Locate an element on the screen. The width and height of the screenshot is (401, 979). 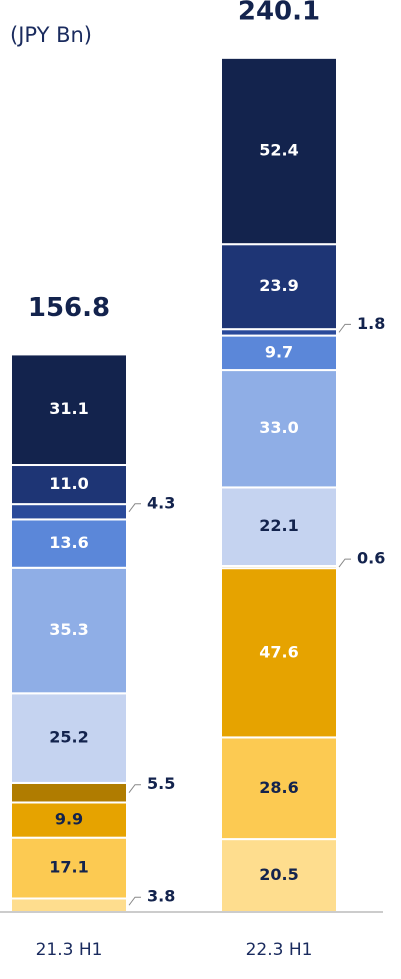
data-label: 35.3 is located at coordinates (68, 629).